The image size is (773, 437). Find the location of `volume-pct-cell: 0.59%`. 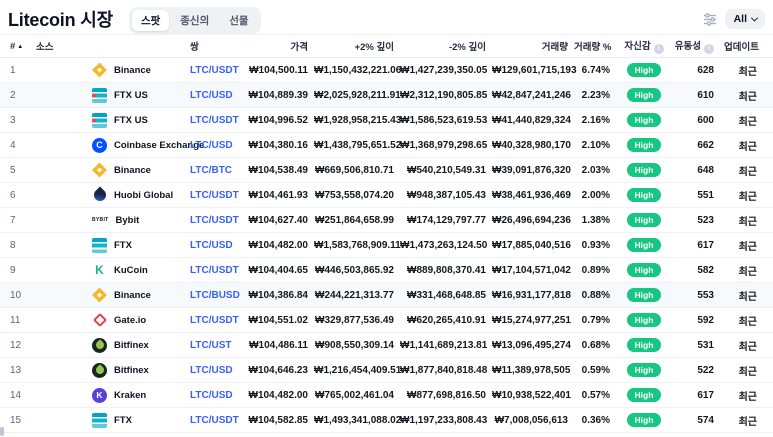

volume-pct-cell: 0.59% is located at coordinates (595, 370).